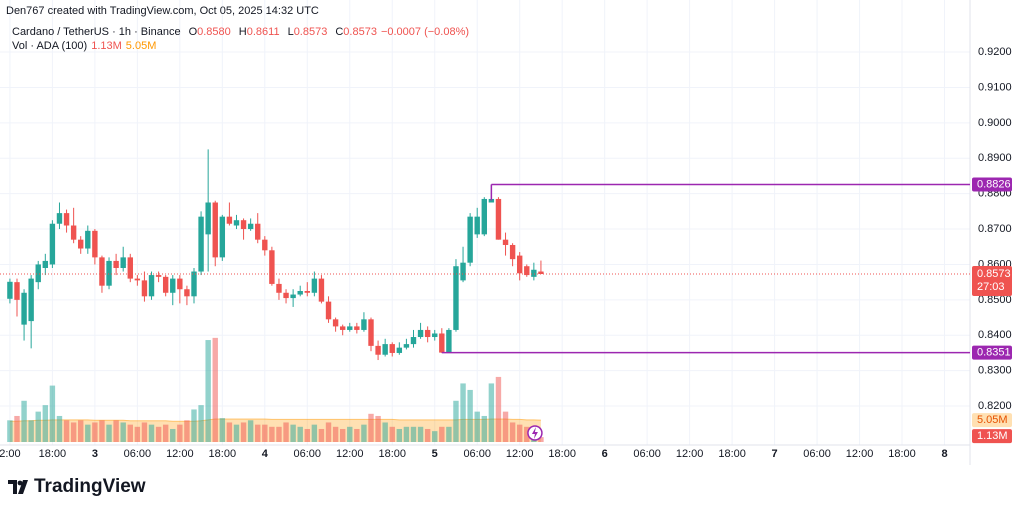 Image resolution: width=1024 pixels, height=509 pixels. Describe the element at coordinates (265, 454) in the screenshot. I see `x-tick-label: 4` at that location.